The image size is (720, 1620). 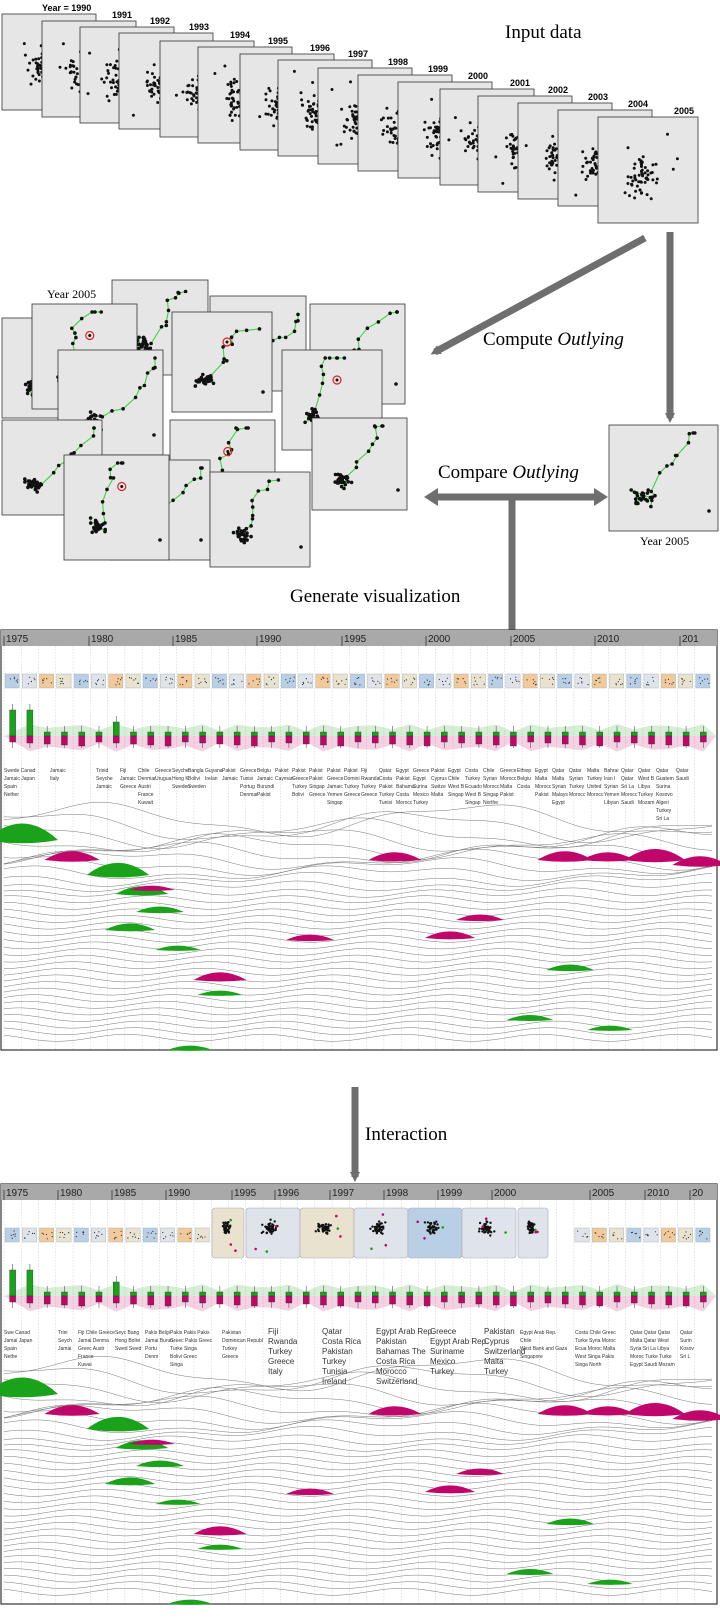 I want to click on country-label: Qatar, so click(x=385, y=771).